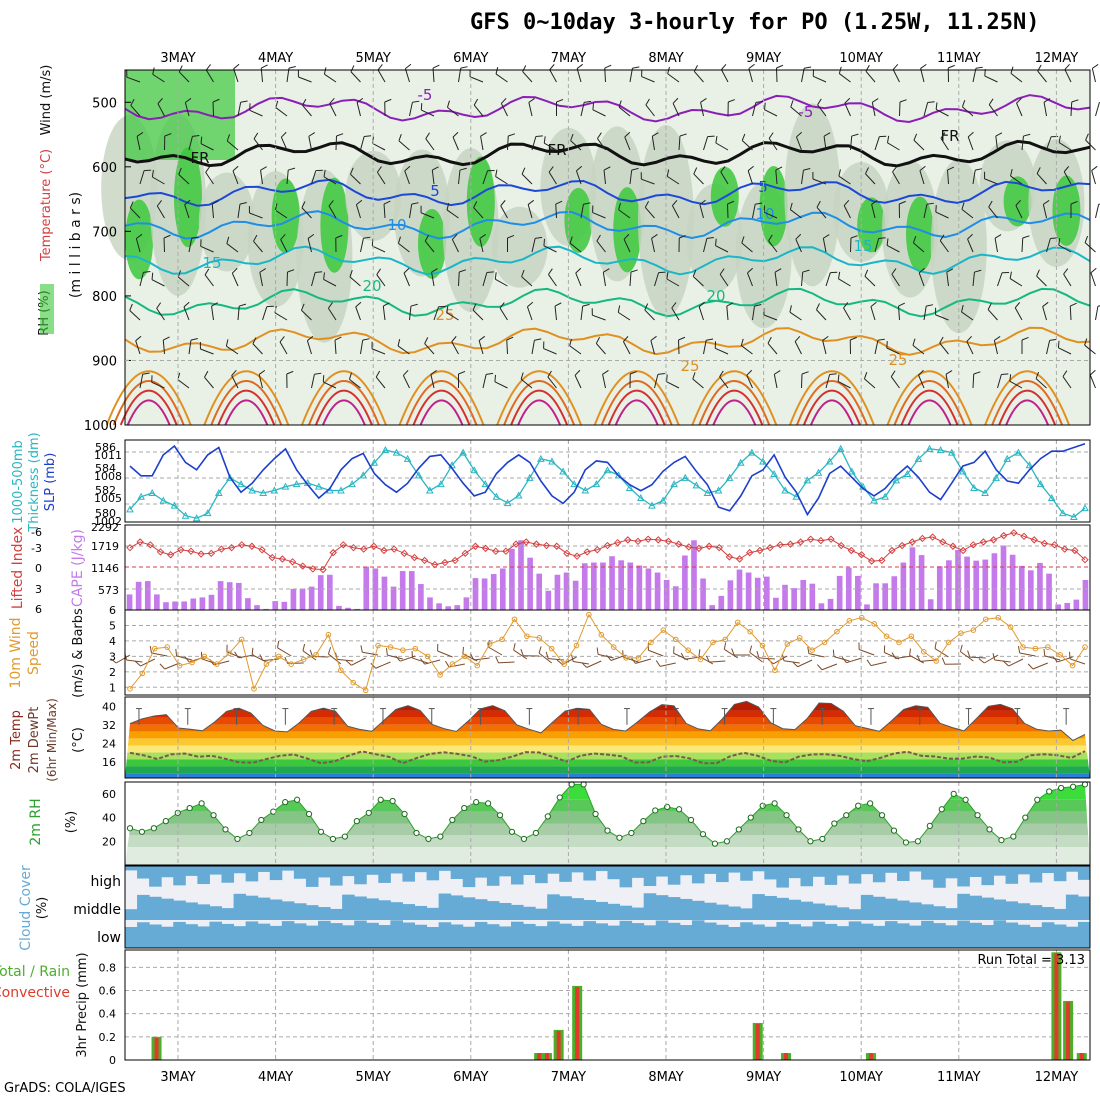 This screenshot has height=1100, width=1100. What do you see at coordinates (100, 426) in the screenshot?
I see `pressure-tick: 1000` at bounding box center [100, 426].